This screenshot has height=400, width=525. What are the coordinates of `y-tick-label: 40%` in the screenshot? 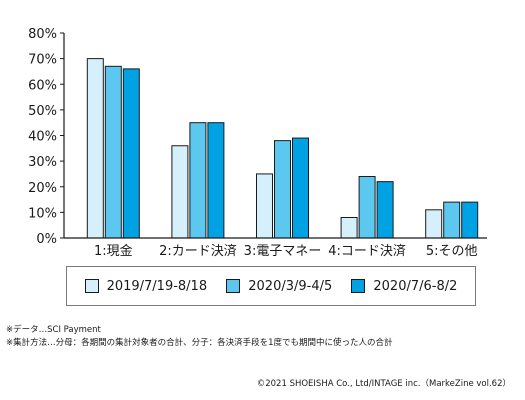 It's located at (42, 137).